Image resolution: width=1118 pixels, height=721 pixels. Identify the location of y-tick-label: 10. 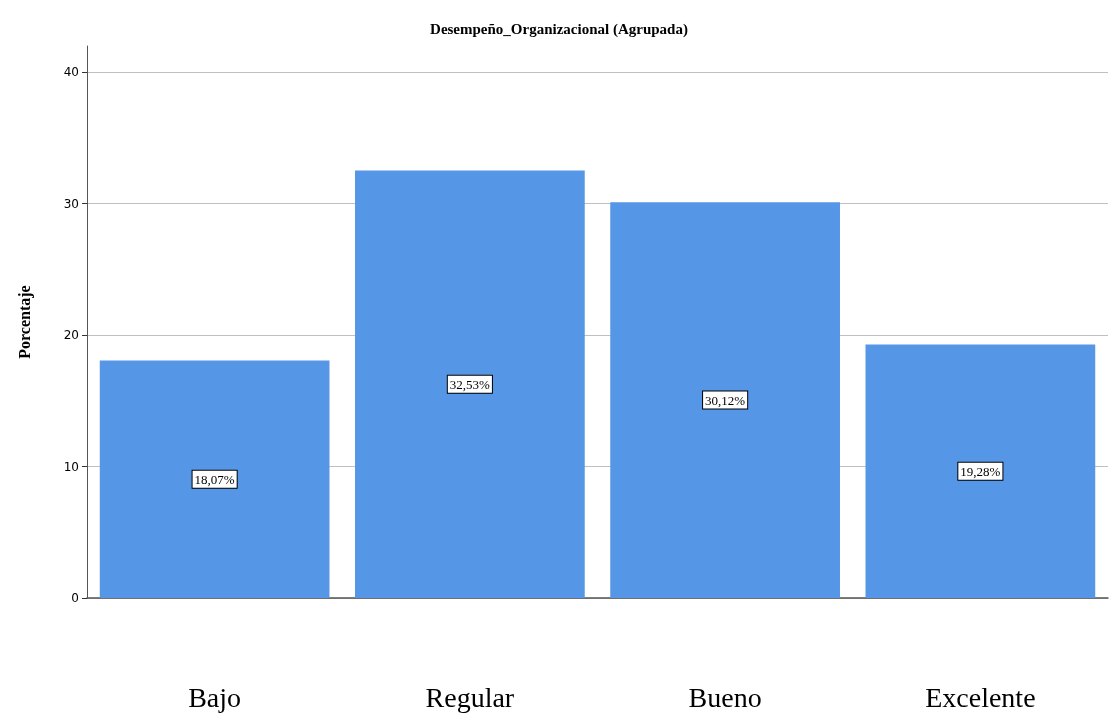
(71, 466).